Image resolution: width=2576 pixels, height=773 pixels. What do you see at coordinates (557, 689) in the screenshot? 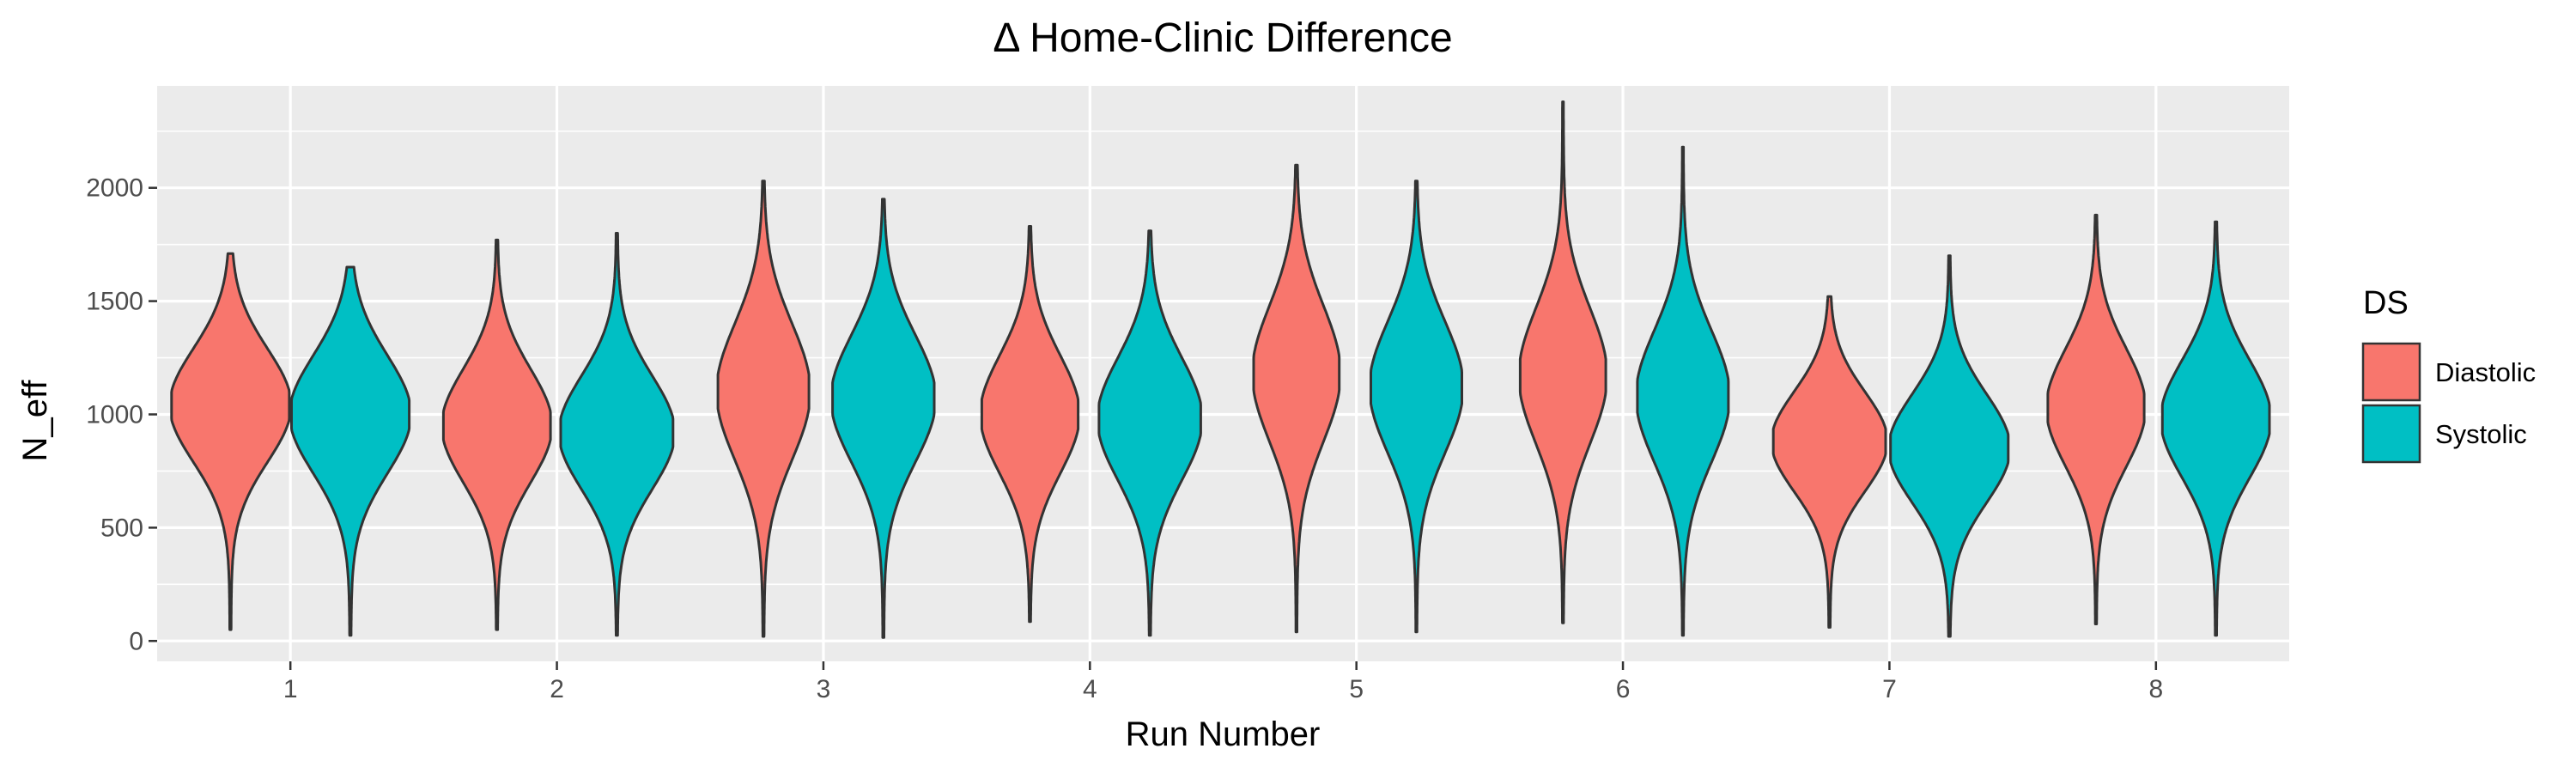
I see `x-tick-label: 2` at bounding box center [557, 689].